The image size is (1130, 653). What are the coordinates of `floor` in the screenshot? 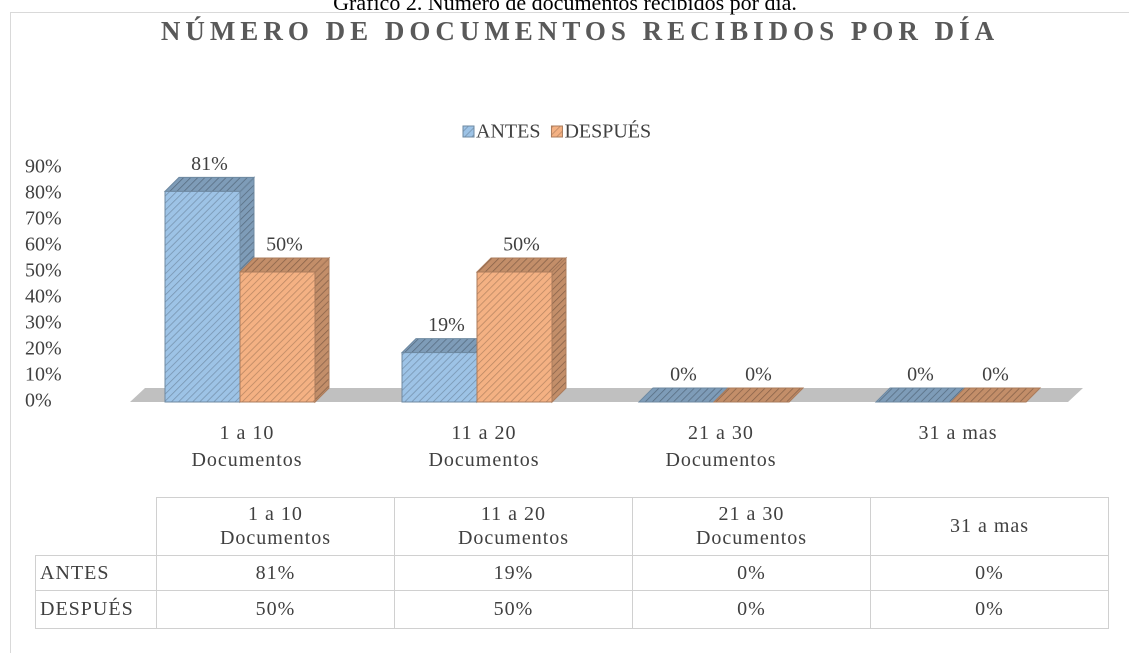 It's located at (606, 395).